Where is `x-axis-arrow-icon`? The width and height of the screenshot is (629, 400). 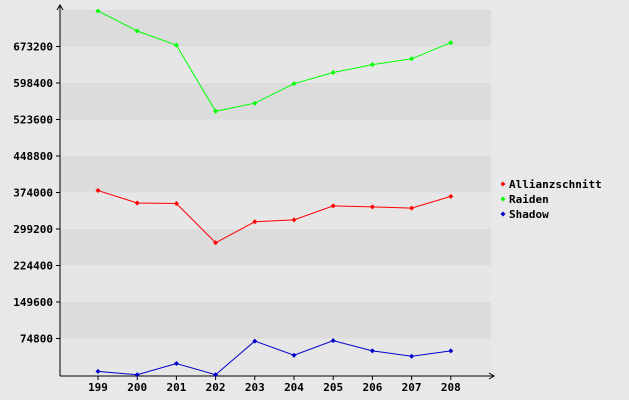
x-axis-arrow-icon is located at coordinates (491, 376).